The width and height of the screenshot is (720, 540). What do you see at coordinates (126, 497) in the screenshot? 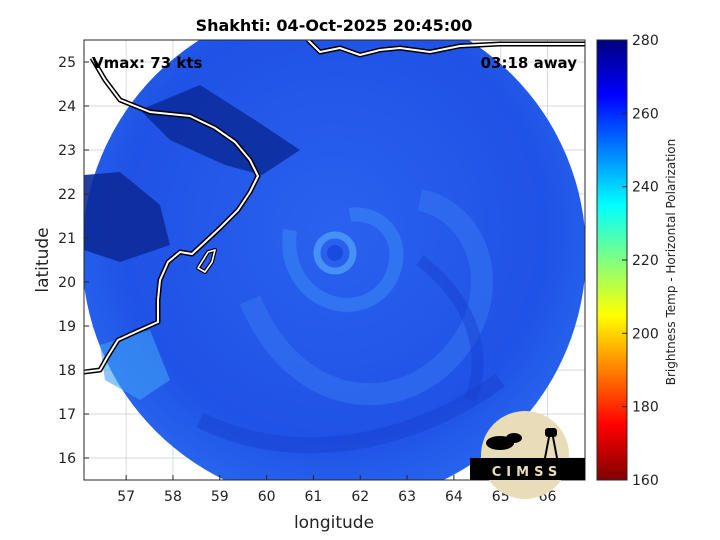
I see `x-tick-label: 57` at bounding box center [126, 497].